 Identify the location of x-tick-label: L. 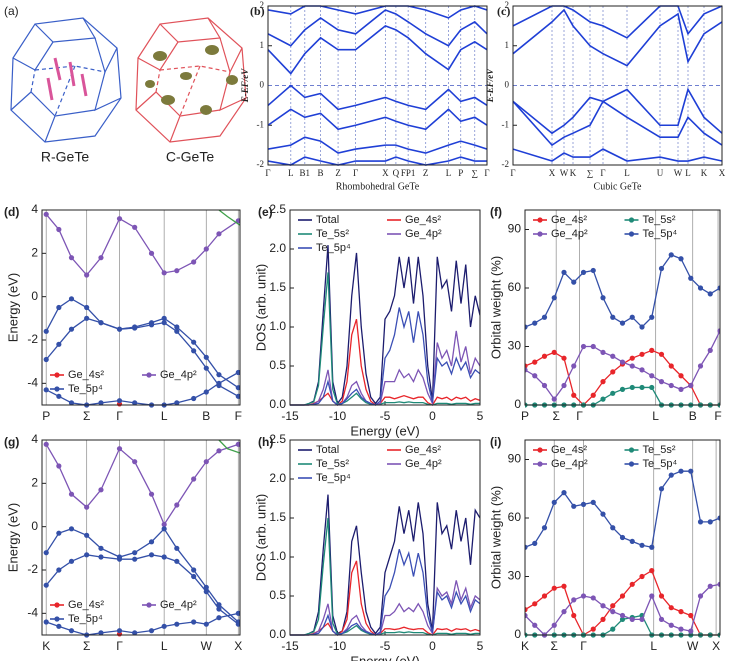
(688, 173).